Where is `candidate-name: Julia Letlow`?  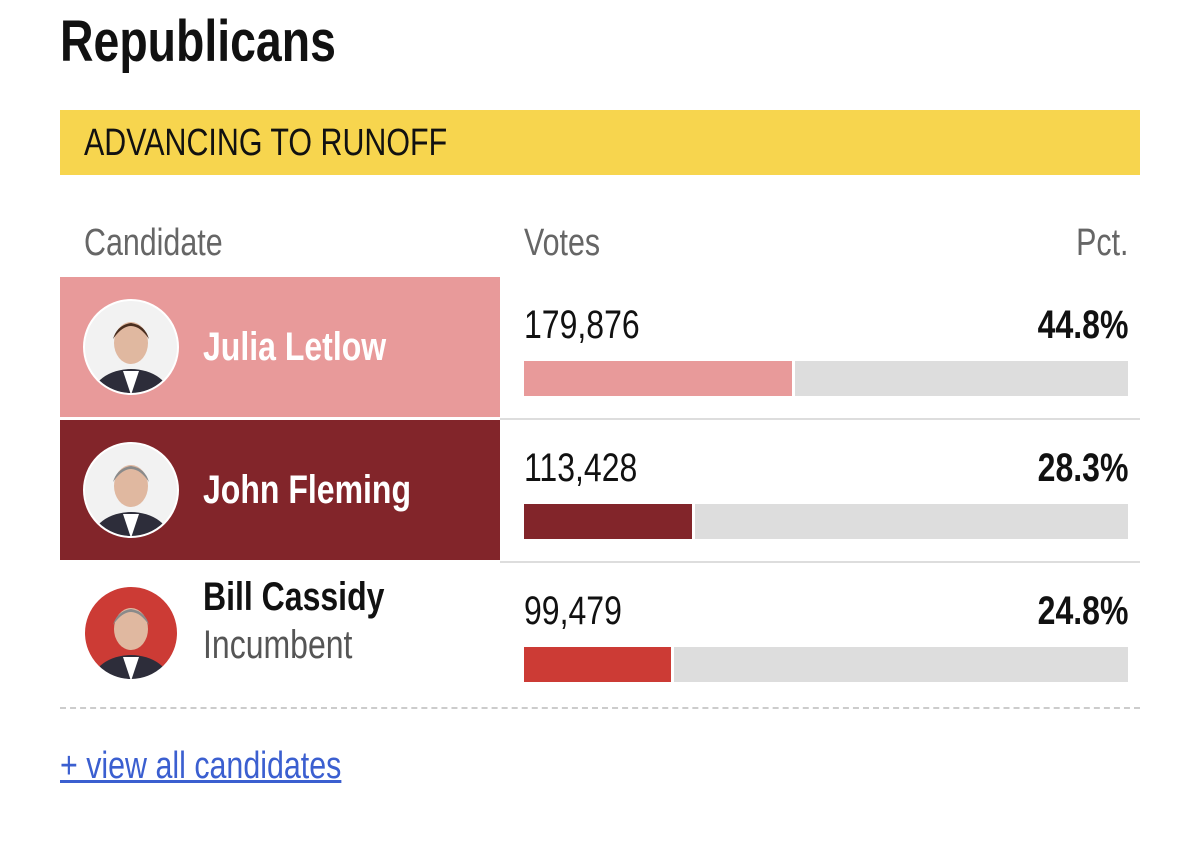 candidate-name: Julia Letlow is located at coordinates (295, 347).